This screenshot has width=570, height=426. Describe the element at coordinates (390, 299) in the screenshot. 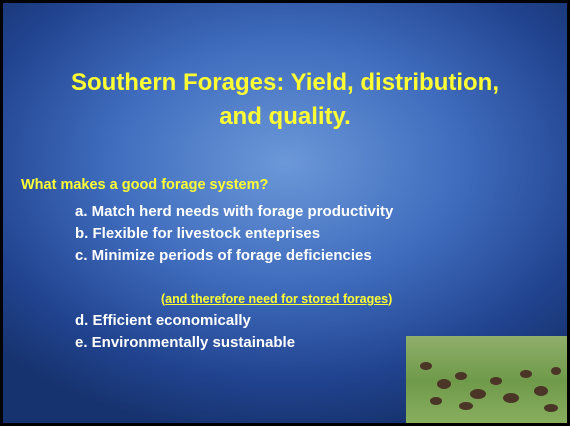

I see `note-paren: )` at that location.